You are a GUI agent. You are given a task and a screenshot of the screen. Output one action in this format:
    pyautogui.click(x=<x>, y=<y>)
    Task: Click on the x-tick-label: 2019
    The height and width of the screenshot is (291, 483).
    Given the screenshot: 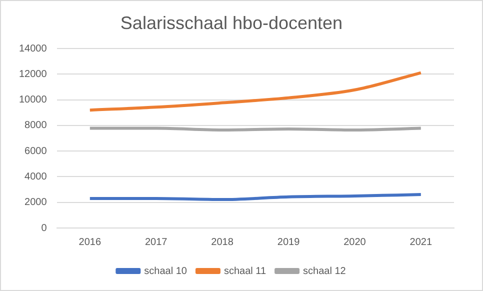 What is the action you would take?
    pyautogui.click(x=288, y=242)
    